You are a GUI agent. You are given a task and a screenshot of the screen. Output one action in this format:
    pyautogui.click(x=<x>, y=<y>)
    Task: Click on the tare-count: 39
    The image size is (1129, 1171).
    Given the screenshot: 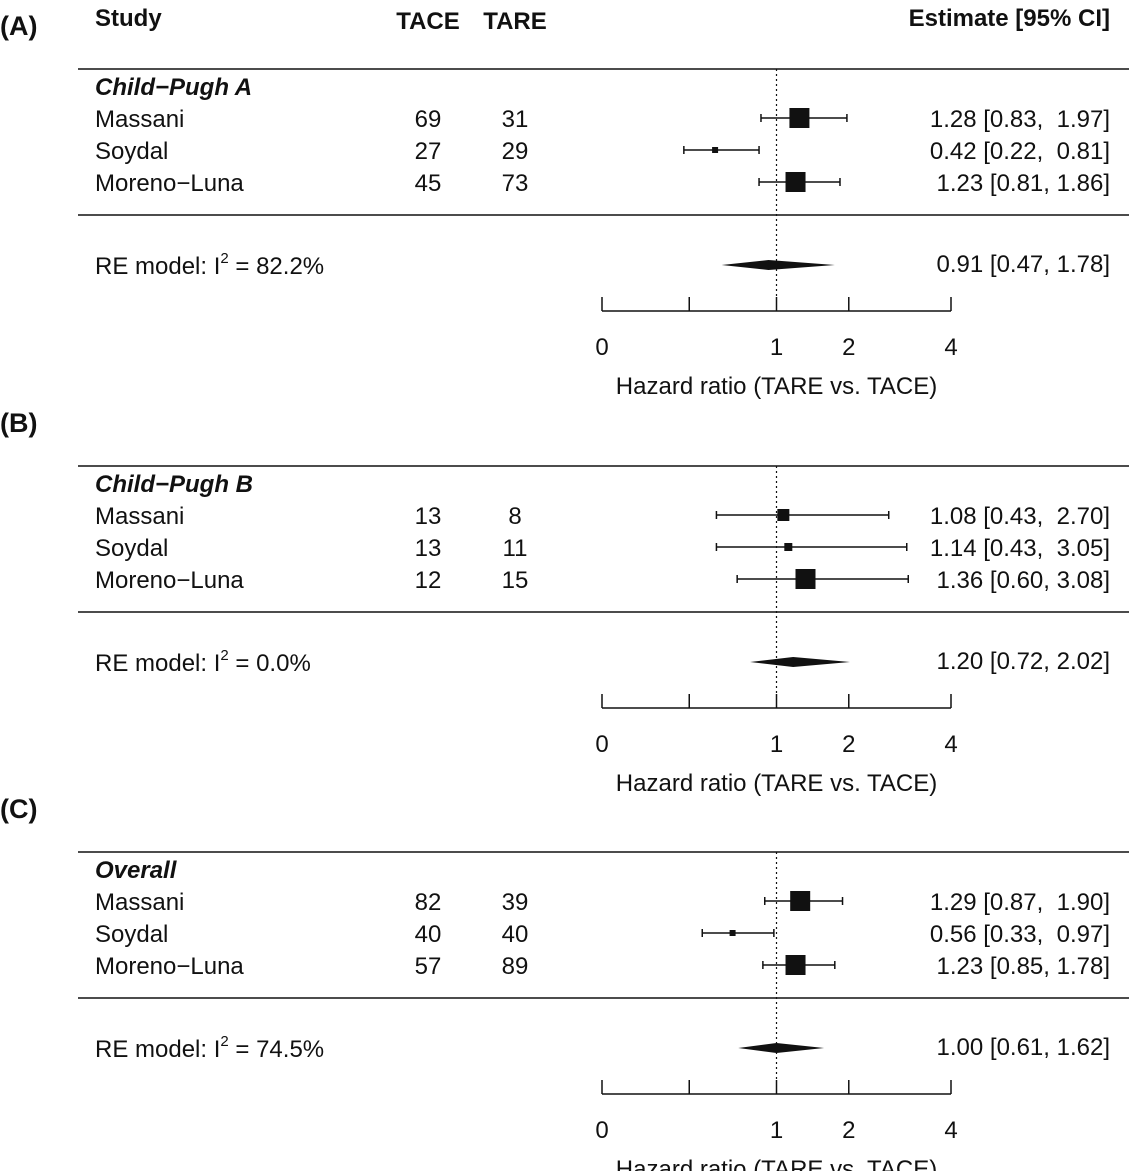 What is the action you would take?
    pyautogui.click(x=515, y=902)
    